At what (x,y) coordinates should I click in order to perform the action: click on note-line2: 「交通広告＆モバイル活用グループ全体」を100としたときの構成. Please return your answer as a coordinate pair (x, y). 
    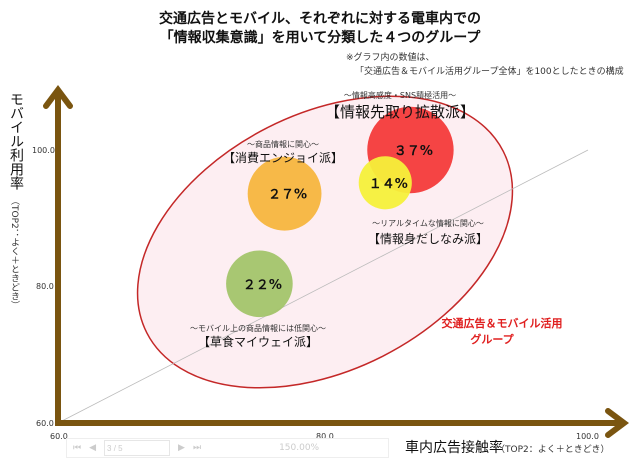
    Looking at the image, I should click on (489, 72).